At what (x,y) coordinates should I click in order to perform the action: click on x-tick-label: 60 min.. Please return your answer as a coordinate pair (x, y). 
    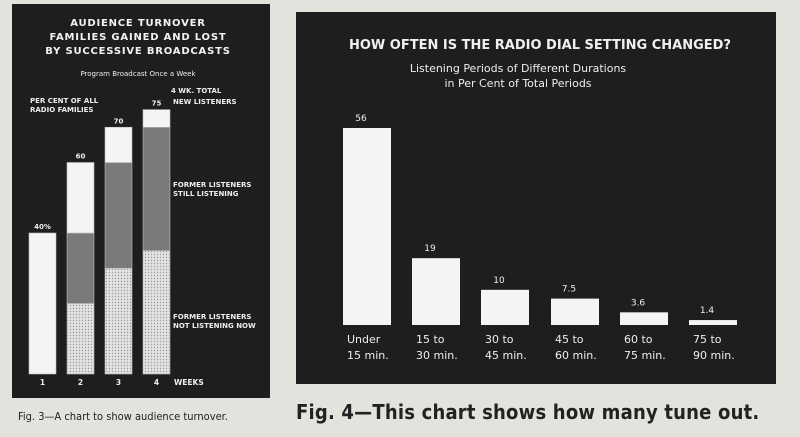
    Looking at the image, I should click on (576, 355).